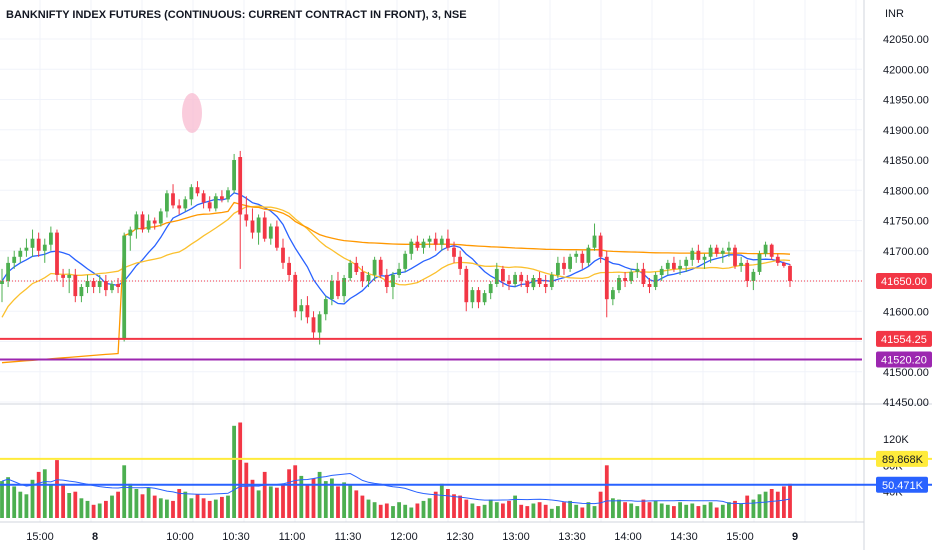  I want to click on time-tick-label: 9, so click(795, 537).